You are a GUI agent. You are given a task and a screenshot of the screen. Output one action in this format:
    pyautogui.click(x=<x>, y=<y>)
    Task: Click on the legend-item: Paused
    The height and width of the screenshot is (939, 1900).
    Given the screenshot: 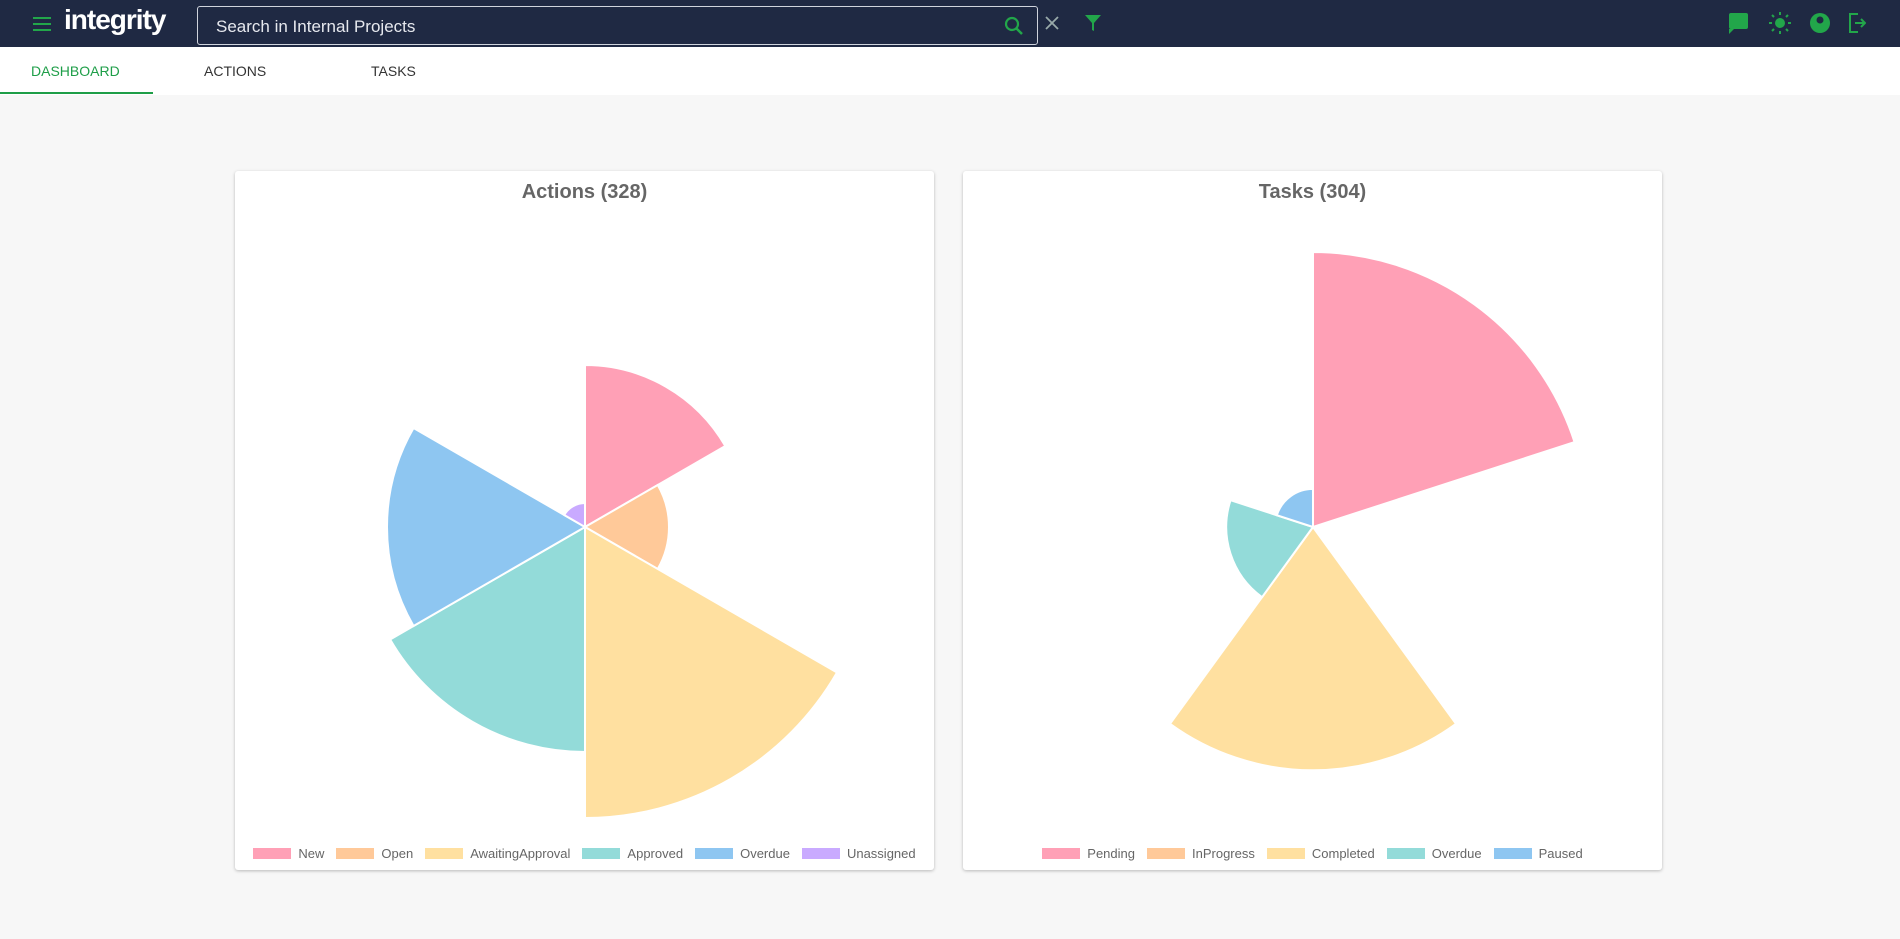 What is the action you would take?
    pyautogui.click(x=1538, y=853)
    